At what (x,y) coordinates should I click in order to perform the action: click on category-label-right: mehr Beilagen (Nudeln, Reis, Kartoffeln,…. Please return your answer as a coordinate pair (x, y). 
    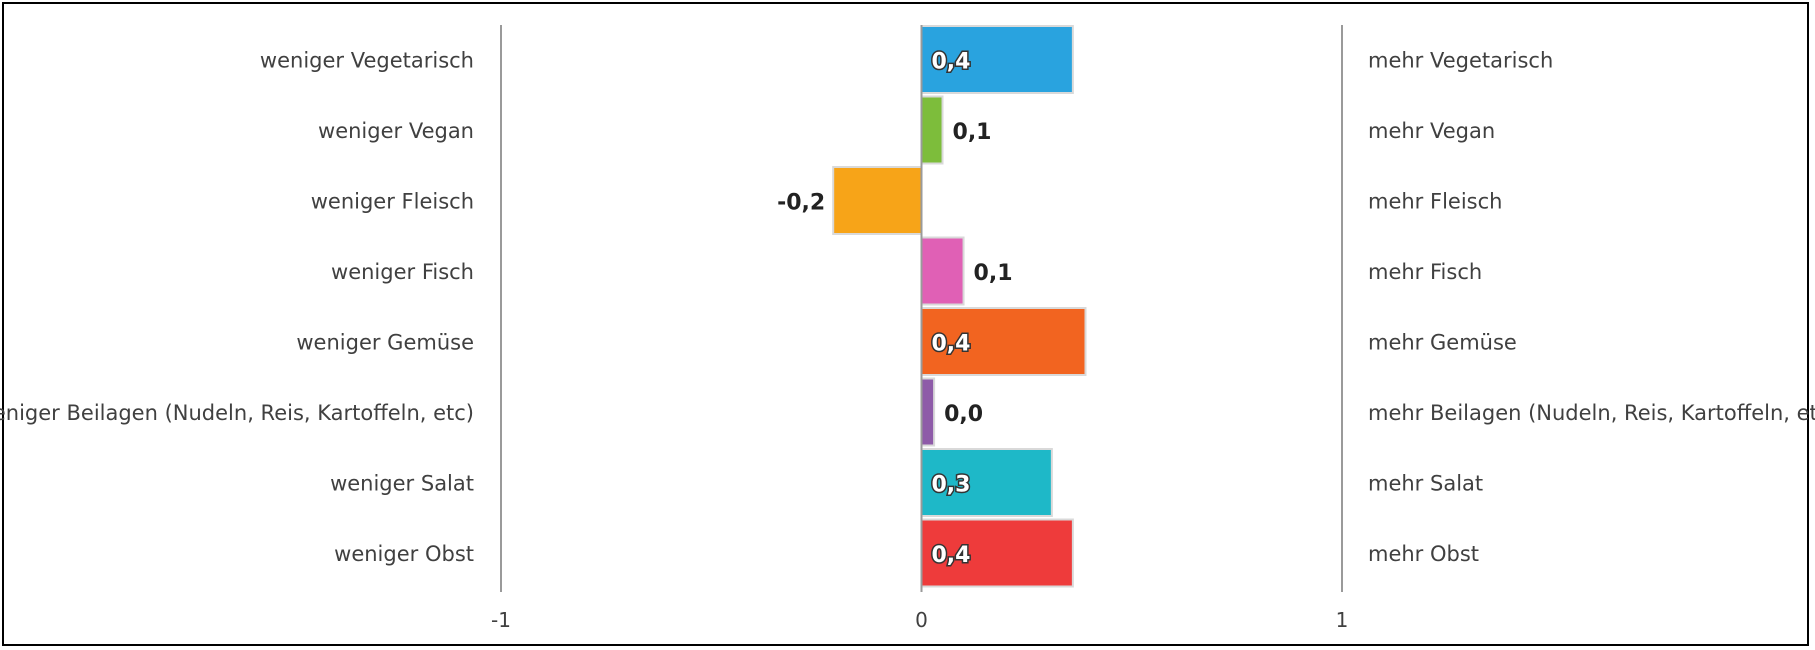
    Looking at the image, I should click on (1591, 413).